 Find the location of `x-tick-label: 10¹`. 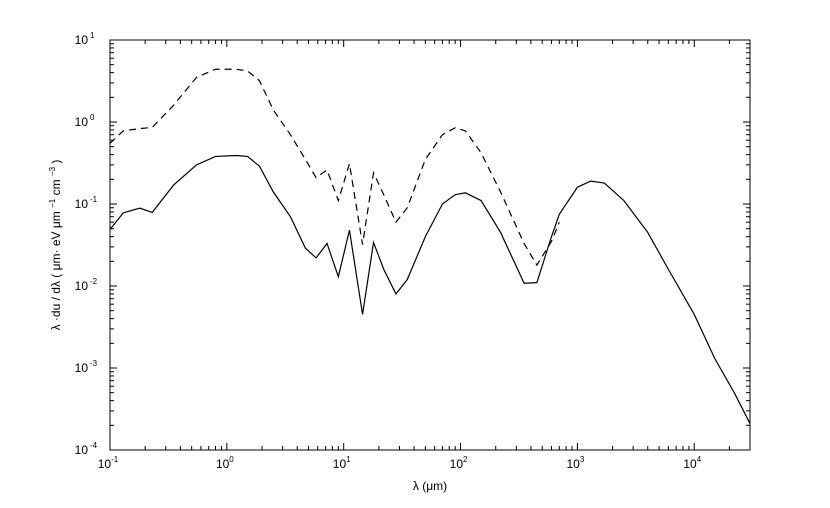

x-tick-label: 10¹ is located at coordinates (342, 463).